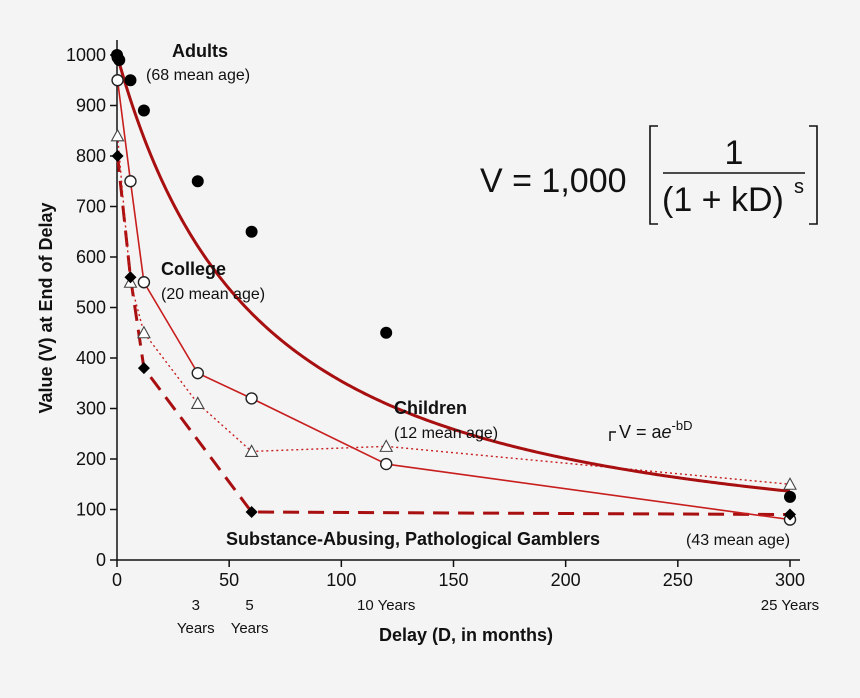 This screenshot has width=860, height=698. What do you see at coordinates (813, 175) in the screenshot?
I see `formula-right-bracket` at bounding box center [813, 175].